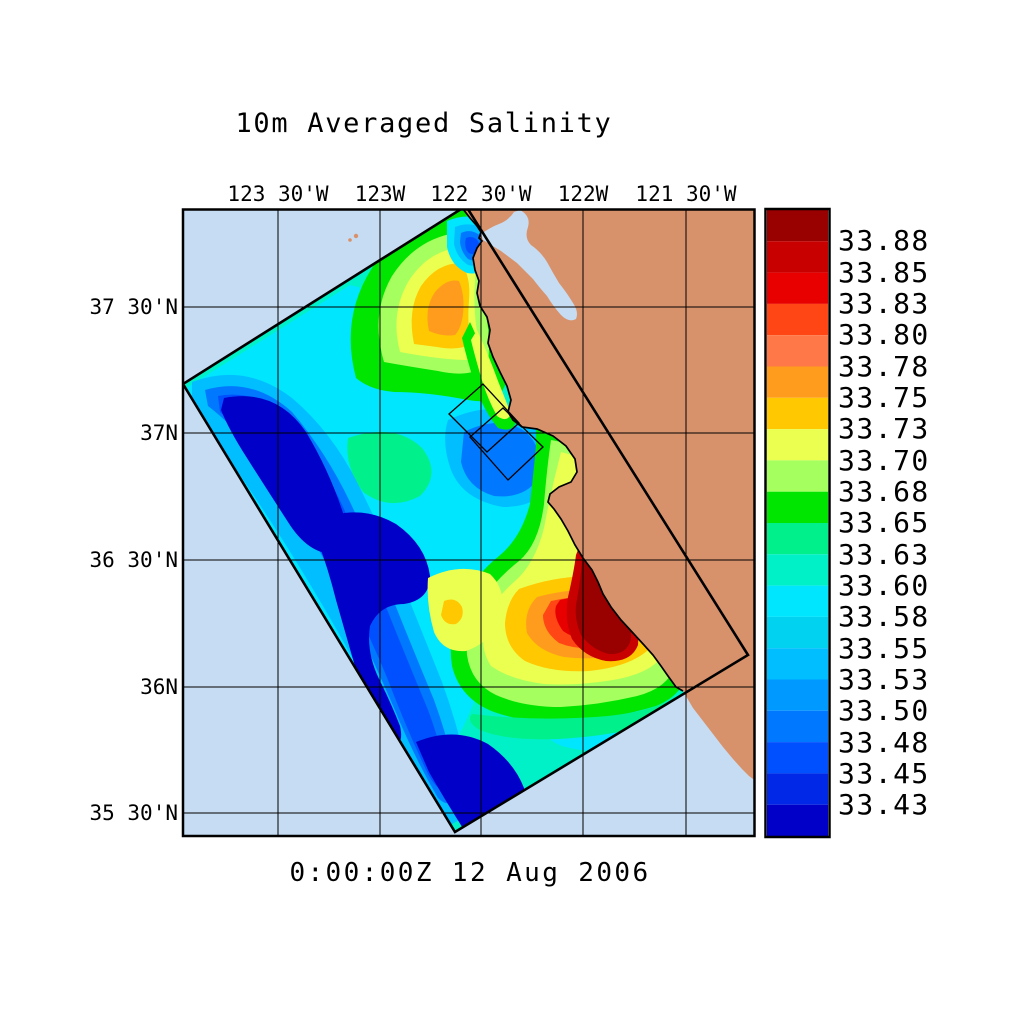  Describe the element at coordinates (884, 491) in the screenshot. I see `colorbar-label: 33.68` at that location.